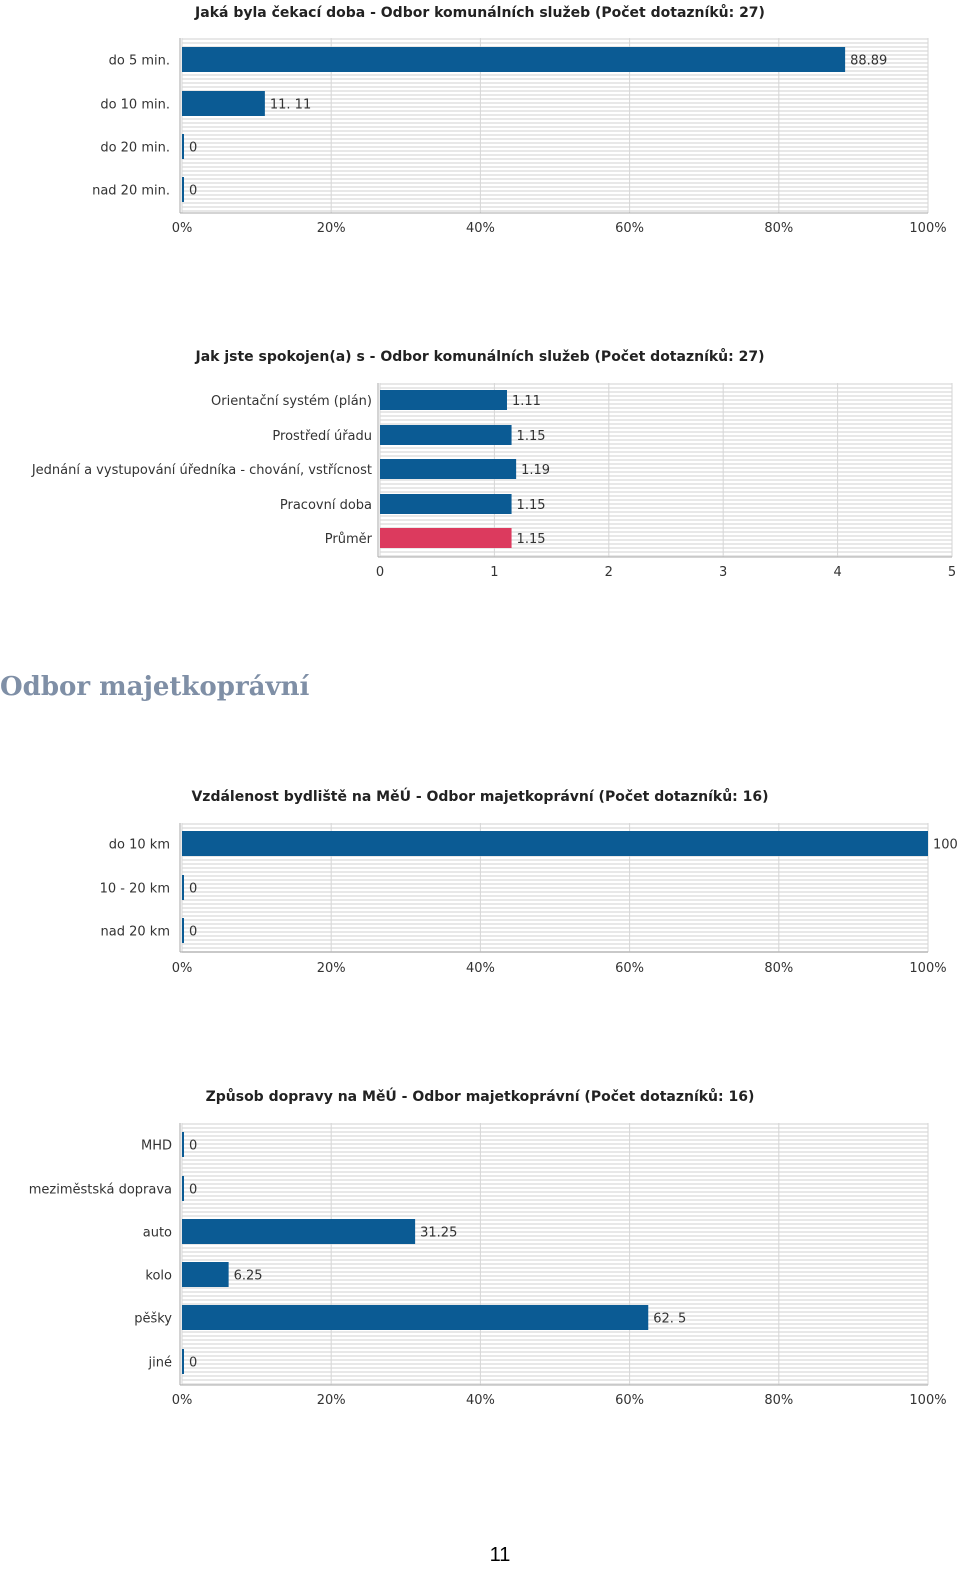  What do you see at coordinates (156, 1146) in the screenshot?
I see `category-label: MHD` at bounding box center [156, 1146].